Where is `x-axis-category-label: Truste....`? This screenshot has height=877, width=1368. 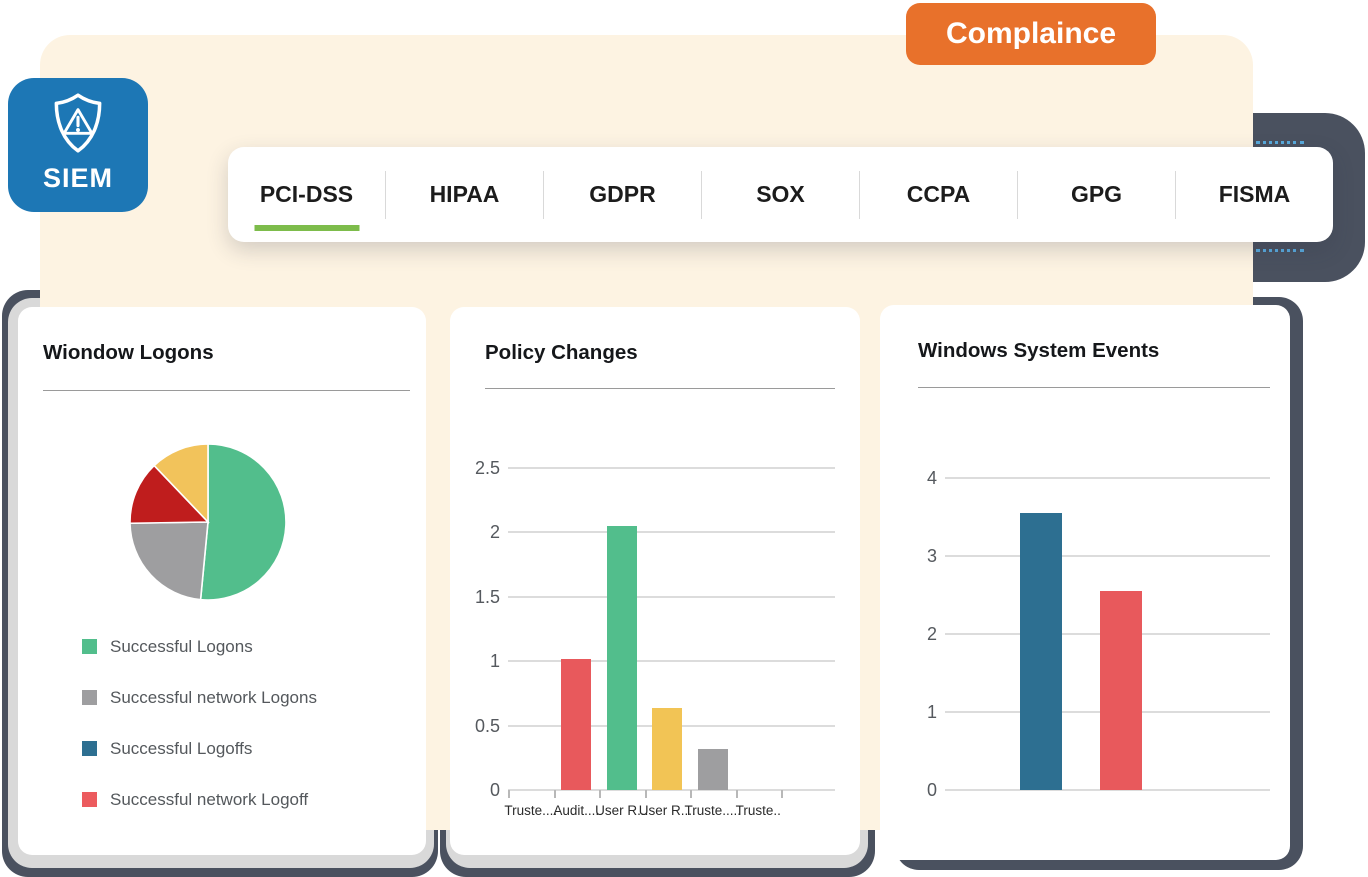 x-axis-category-label: Truste.... is located at coordinates (531, 810).